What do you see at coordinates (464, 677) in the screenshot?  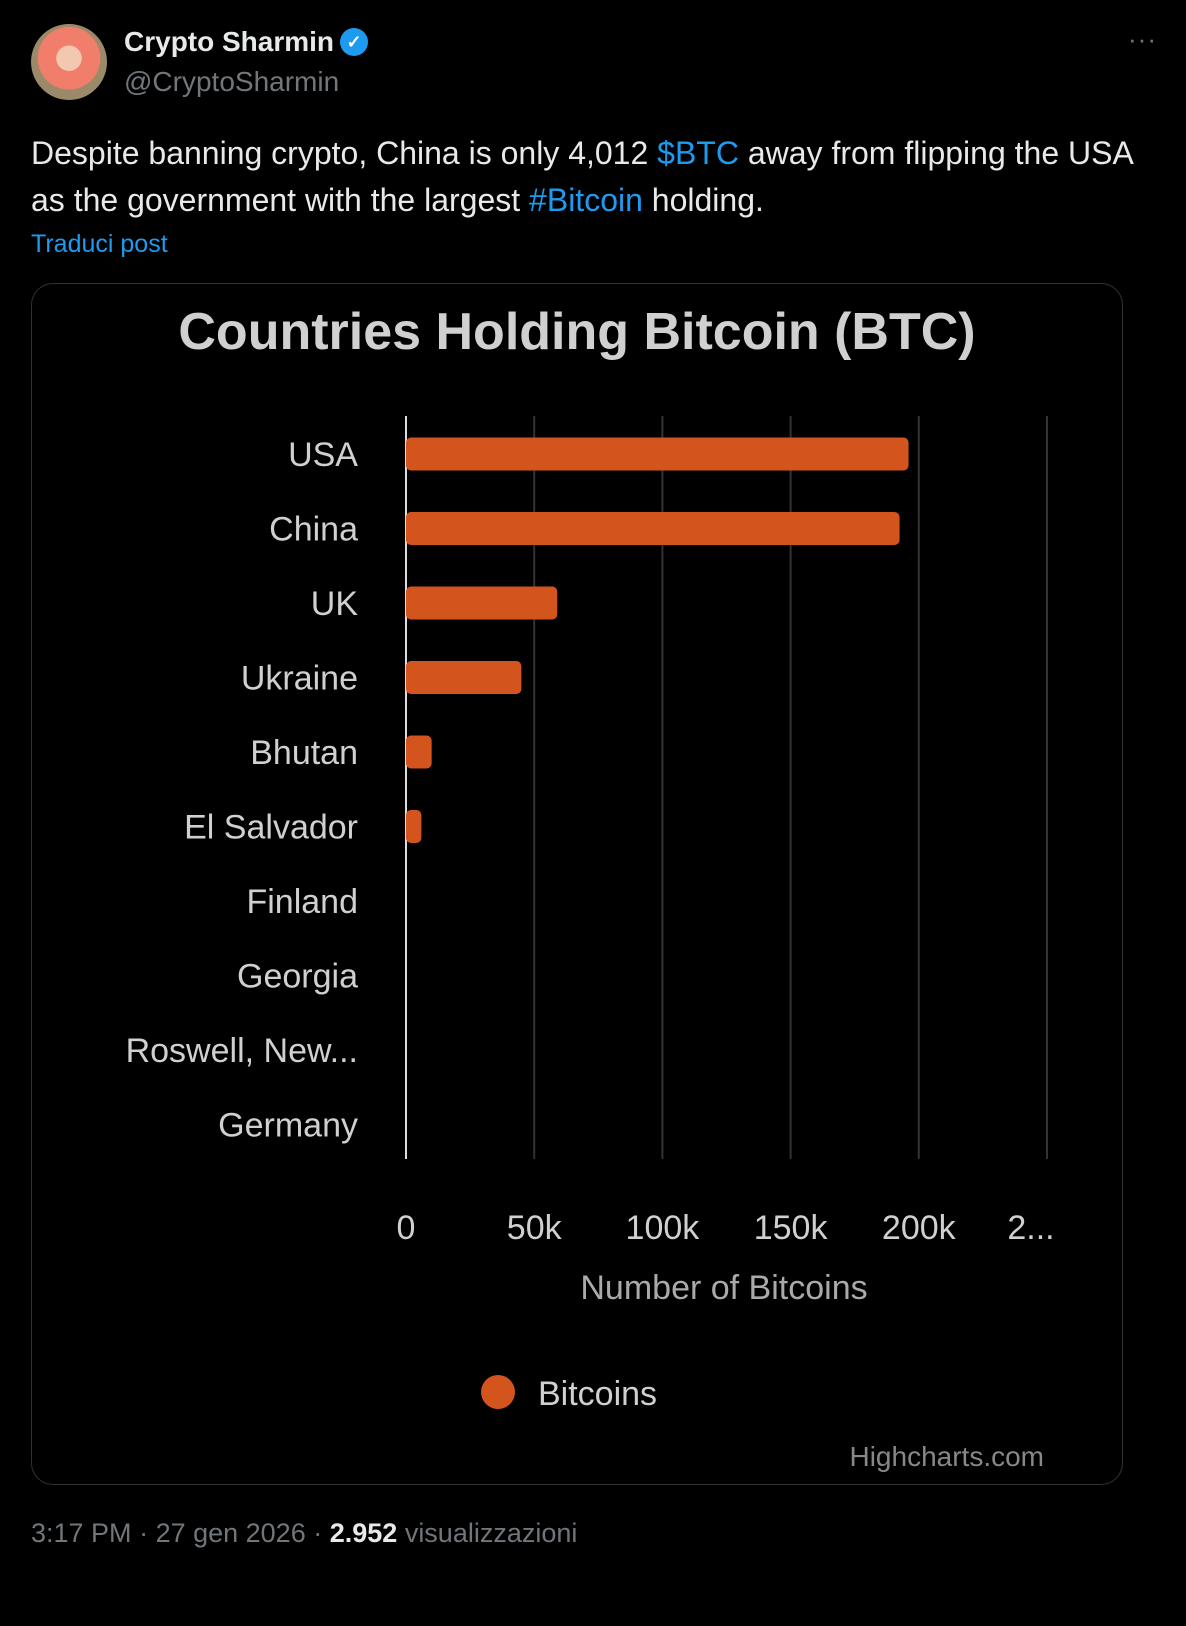 I see `bar-ukraine` at bounding box center [464, 677].